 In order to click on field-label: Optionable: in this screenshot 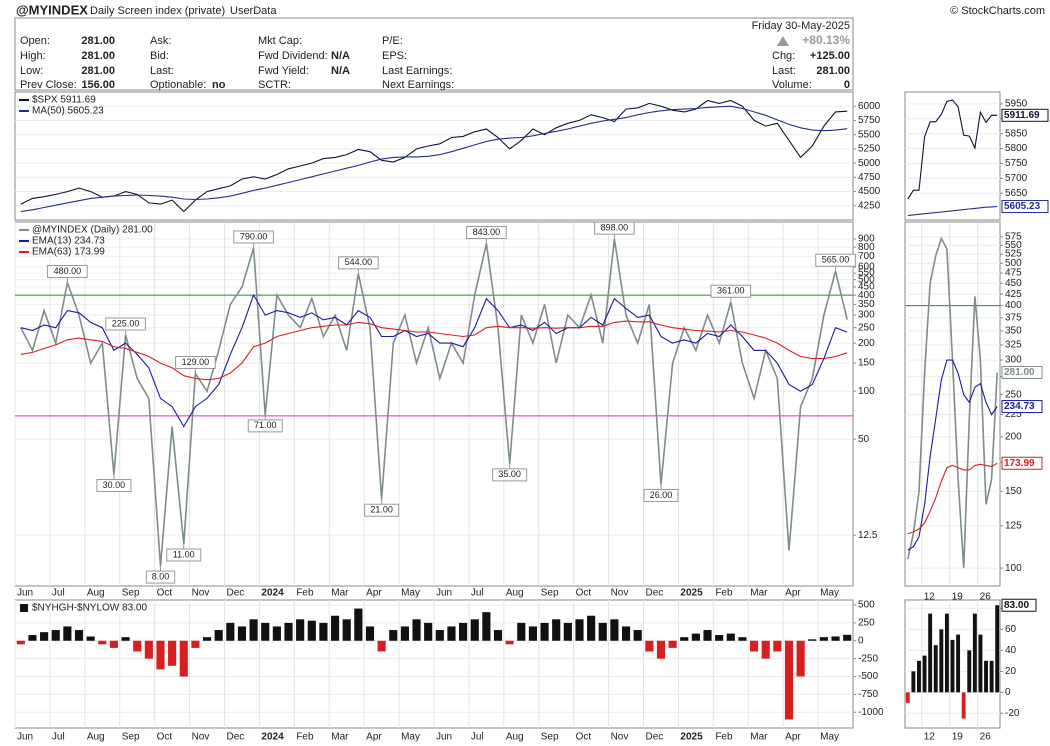, I will do `click(178, 85)`.